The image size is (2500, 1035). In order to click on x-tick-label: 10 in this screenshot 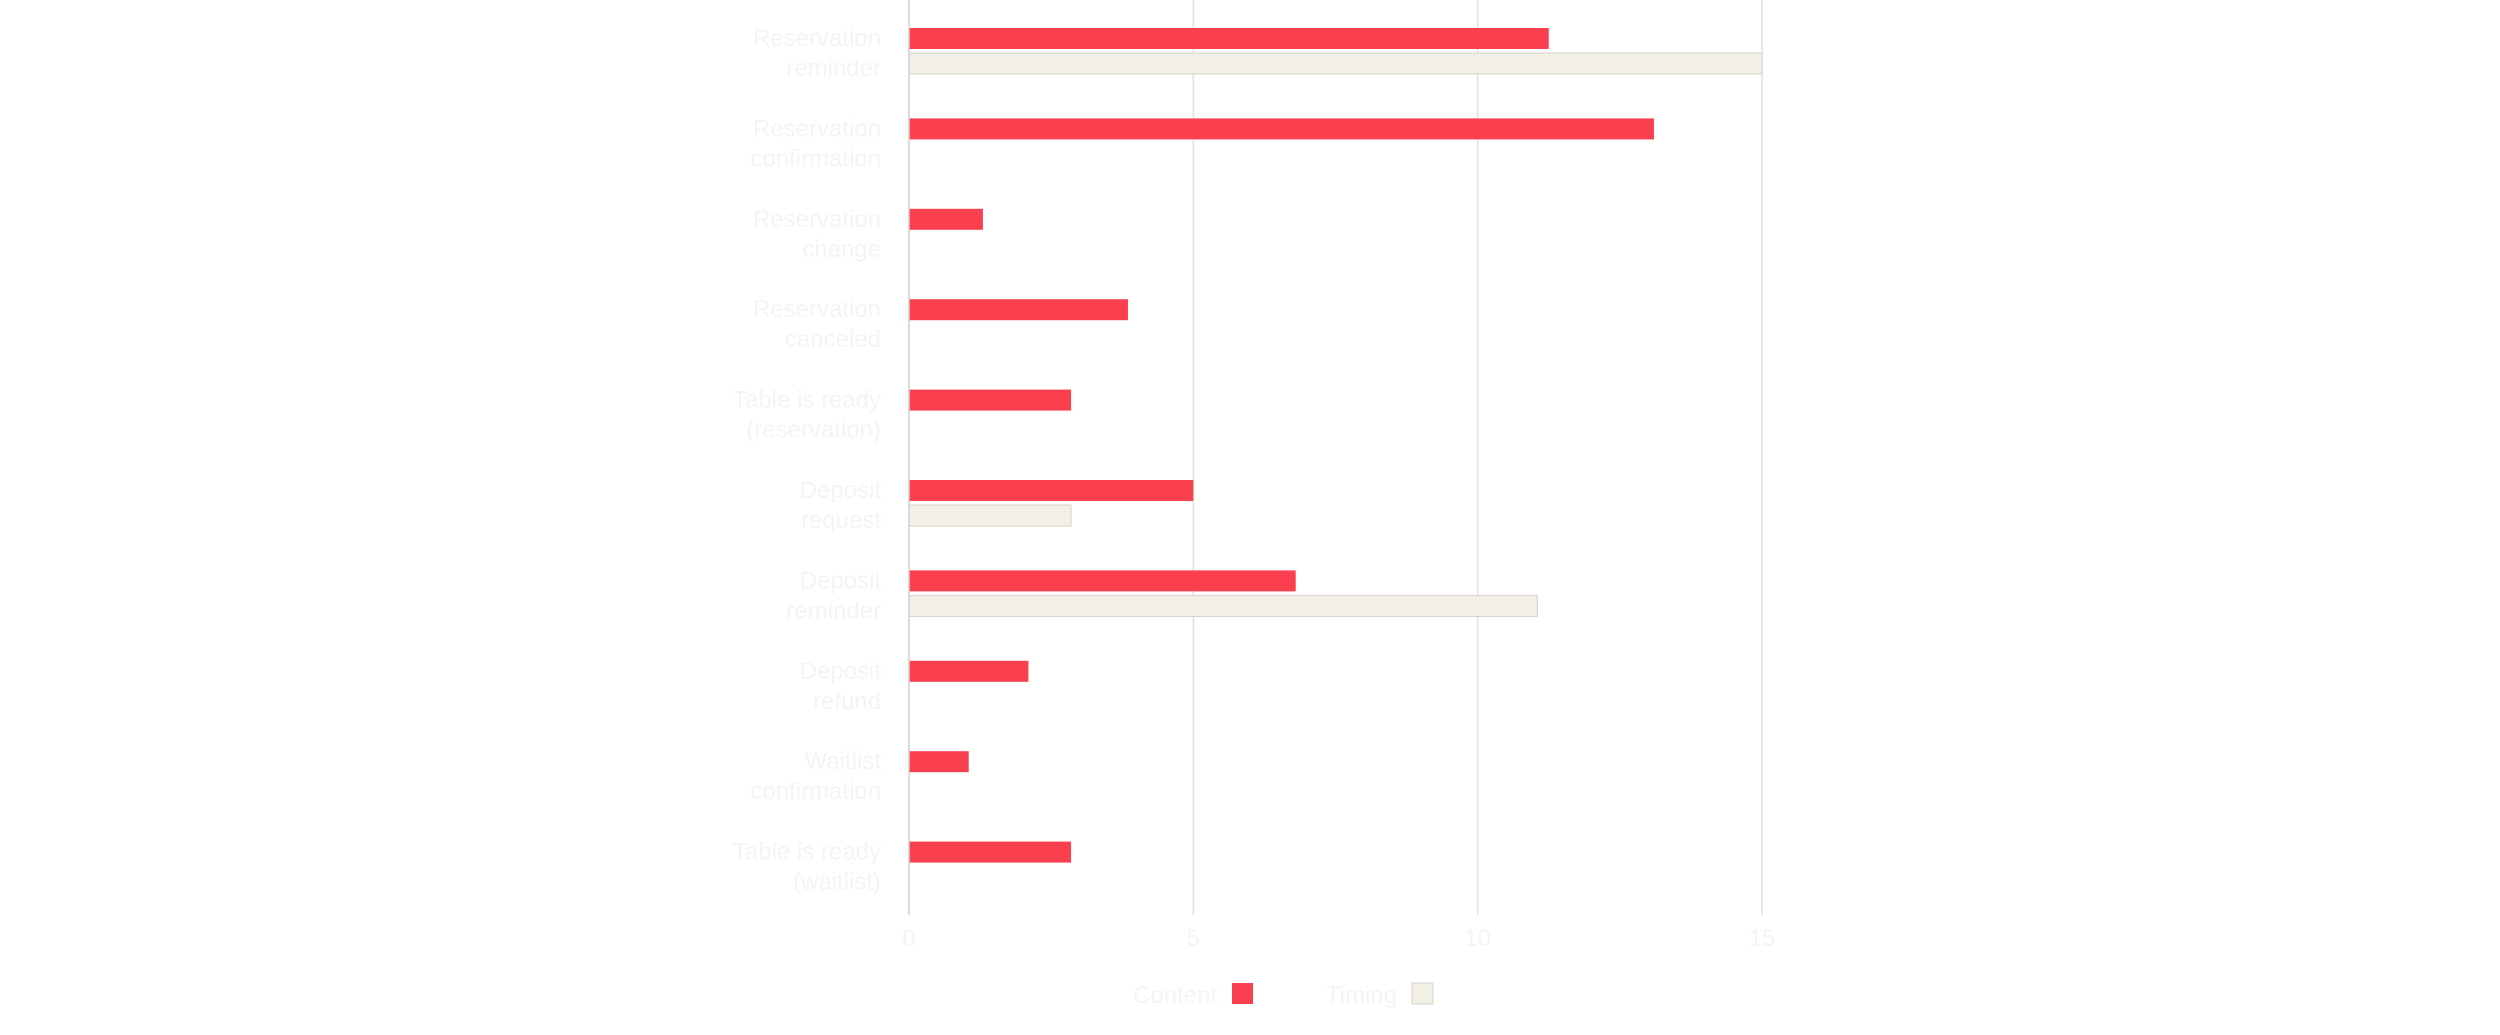, I will do `click(1477, 938)`.